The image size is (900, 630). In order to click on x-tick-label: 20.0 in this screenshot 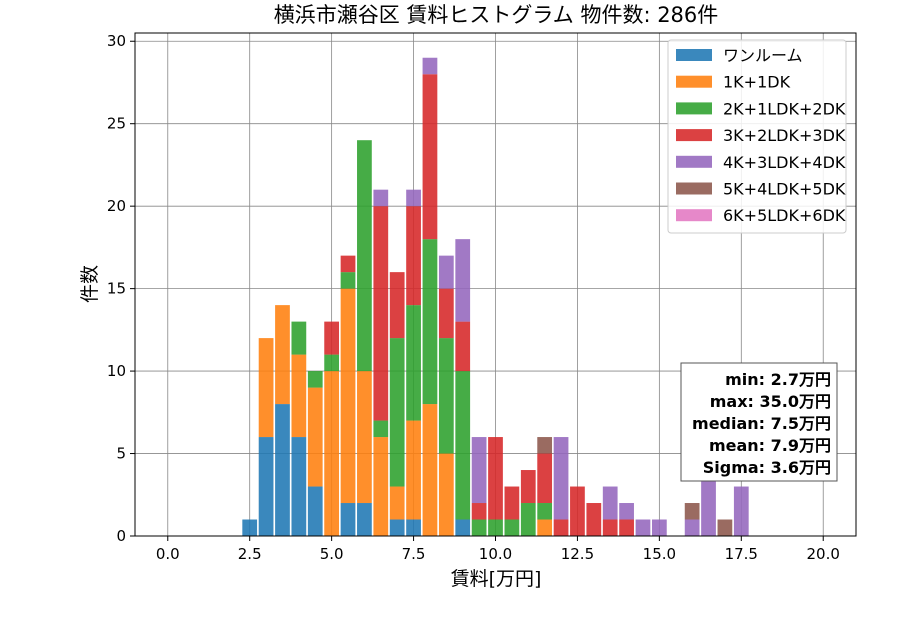, I will do `click(823, 554)`.